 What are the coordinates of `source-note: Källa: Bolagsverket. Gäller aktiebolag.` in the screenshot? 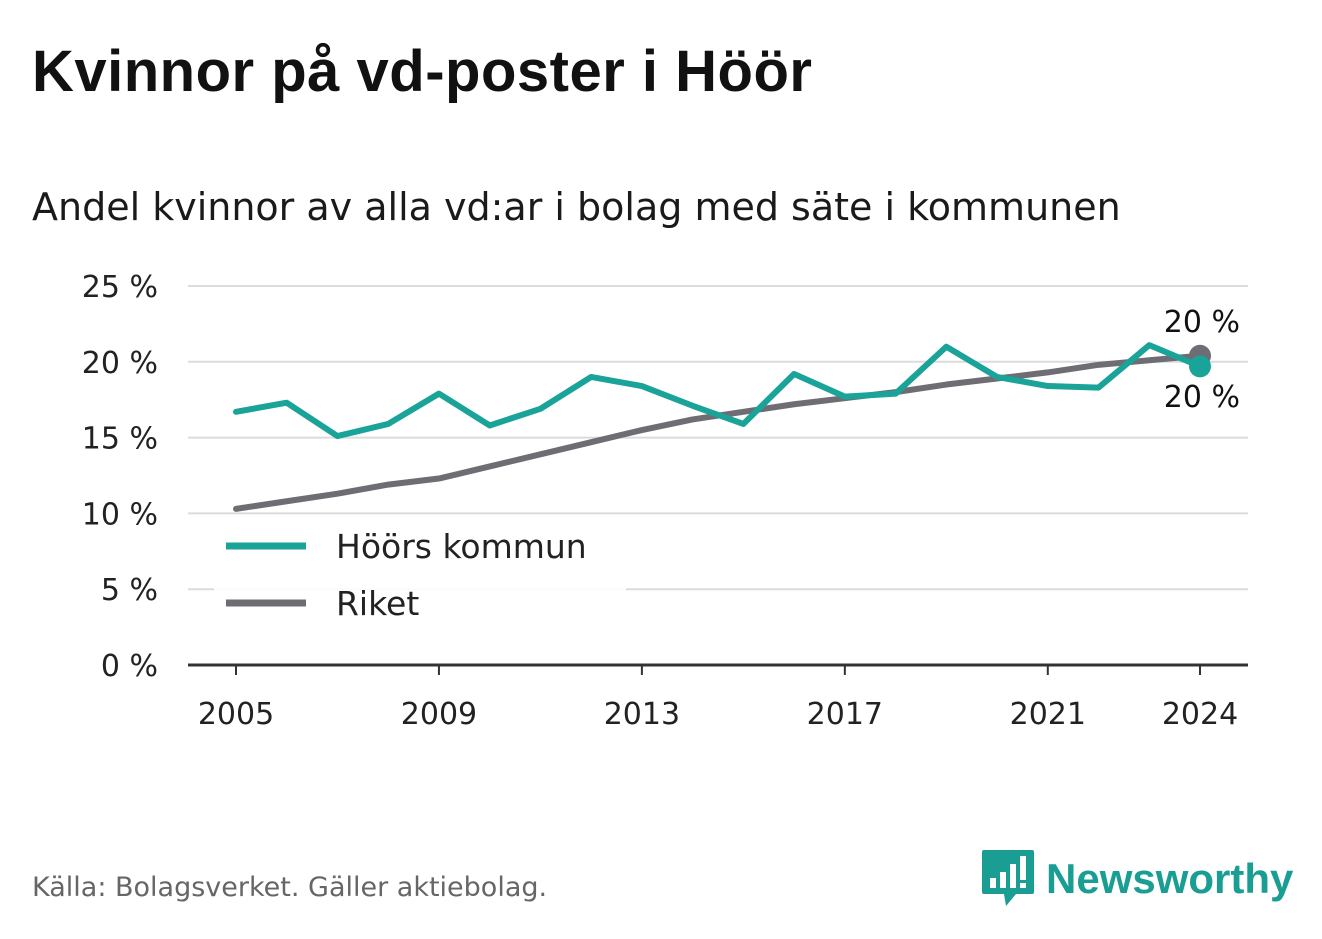 It's located at (290, 887).